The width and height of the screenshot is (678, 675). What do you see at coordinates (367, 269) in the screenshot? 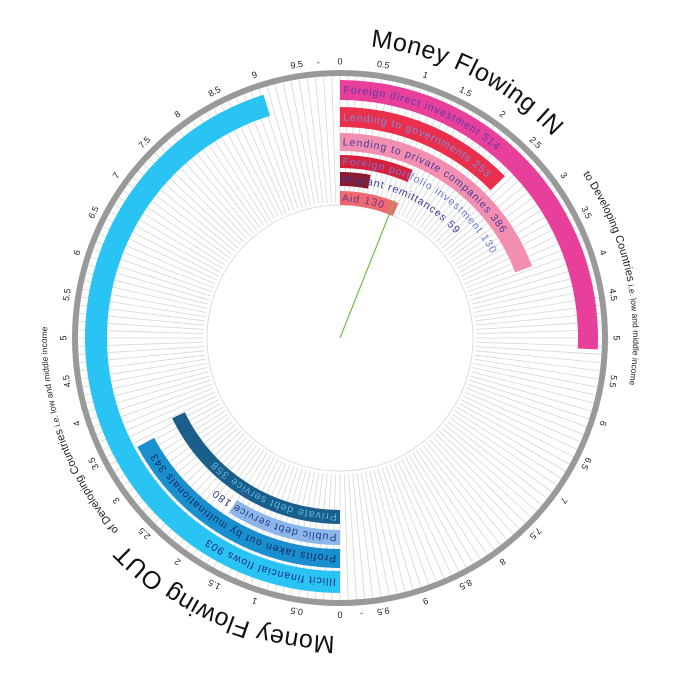
I see `needle-line` at bounding box center [367, 269].